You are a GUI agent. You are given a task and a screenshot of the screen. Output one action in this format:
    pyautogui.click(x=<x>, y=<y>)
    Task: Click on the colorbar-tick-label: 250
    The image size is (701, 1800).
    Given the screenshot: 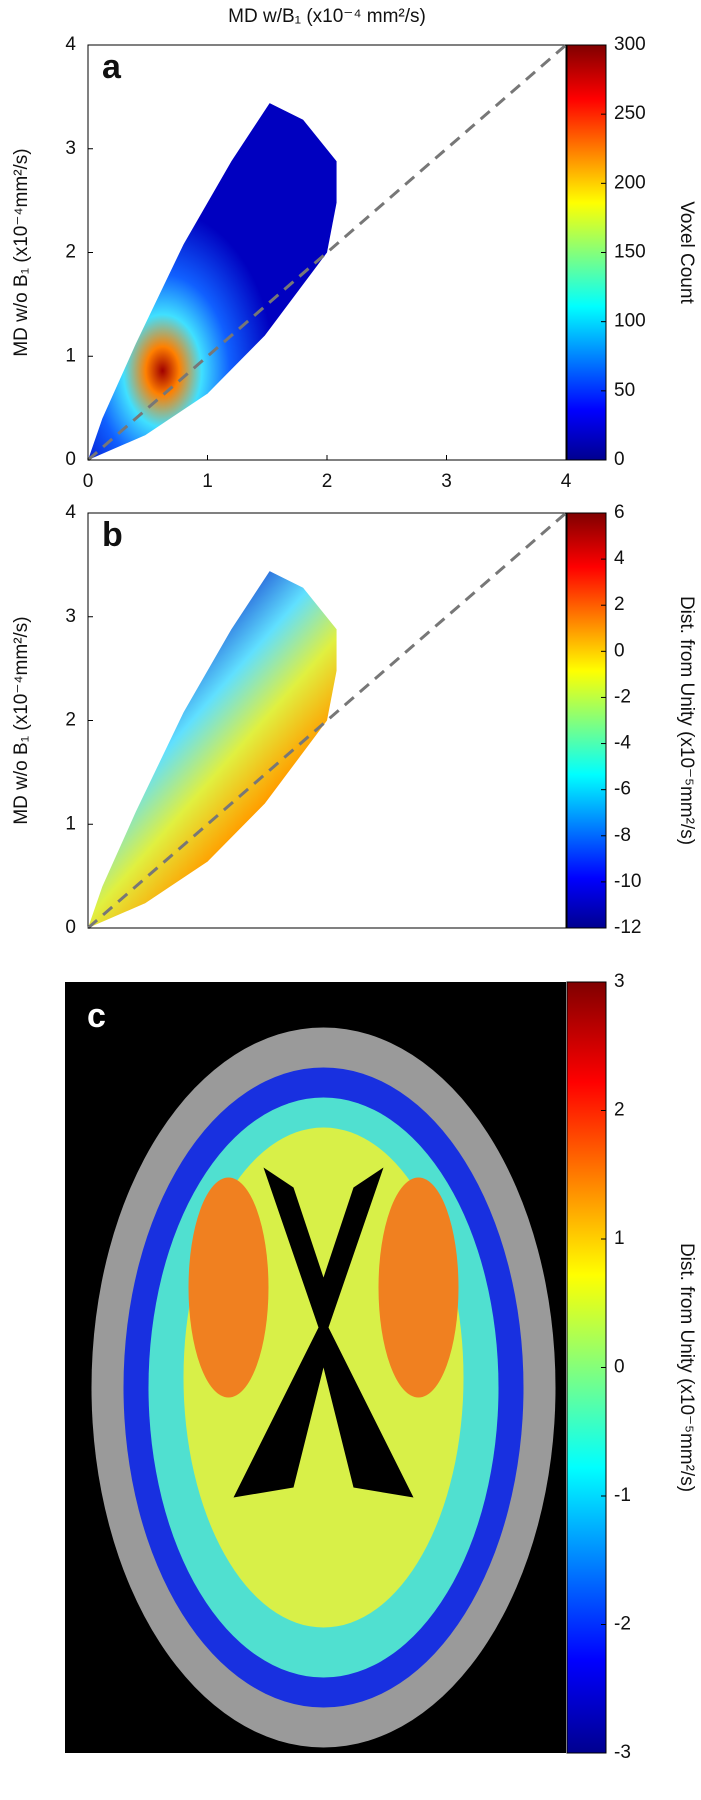 What is the action you would take?
    pyautogui.click(x=630, y=113)
    